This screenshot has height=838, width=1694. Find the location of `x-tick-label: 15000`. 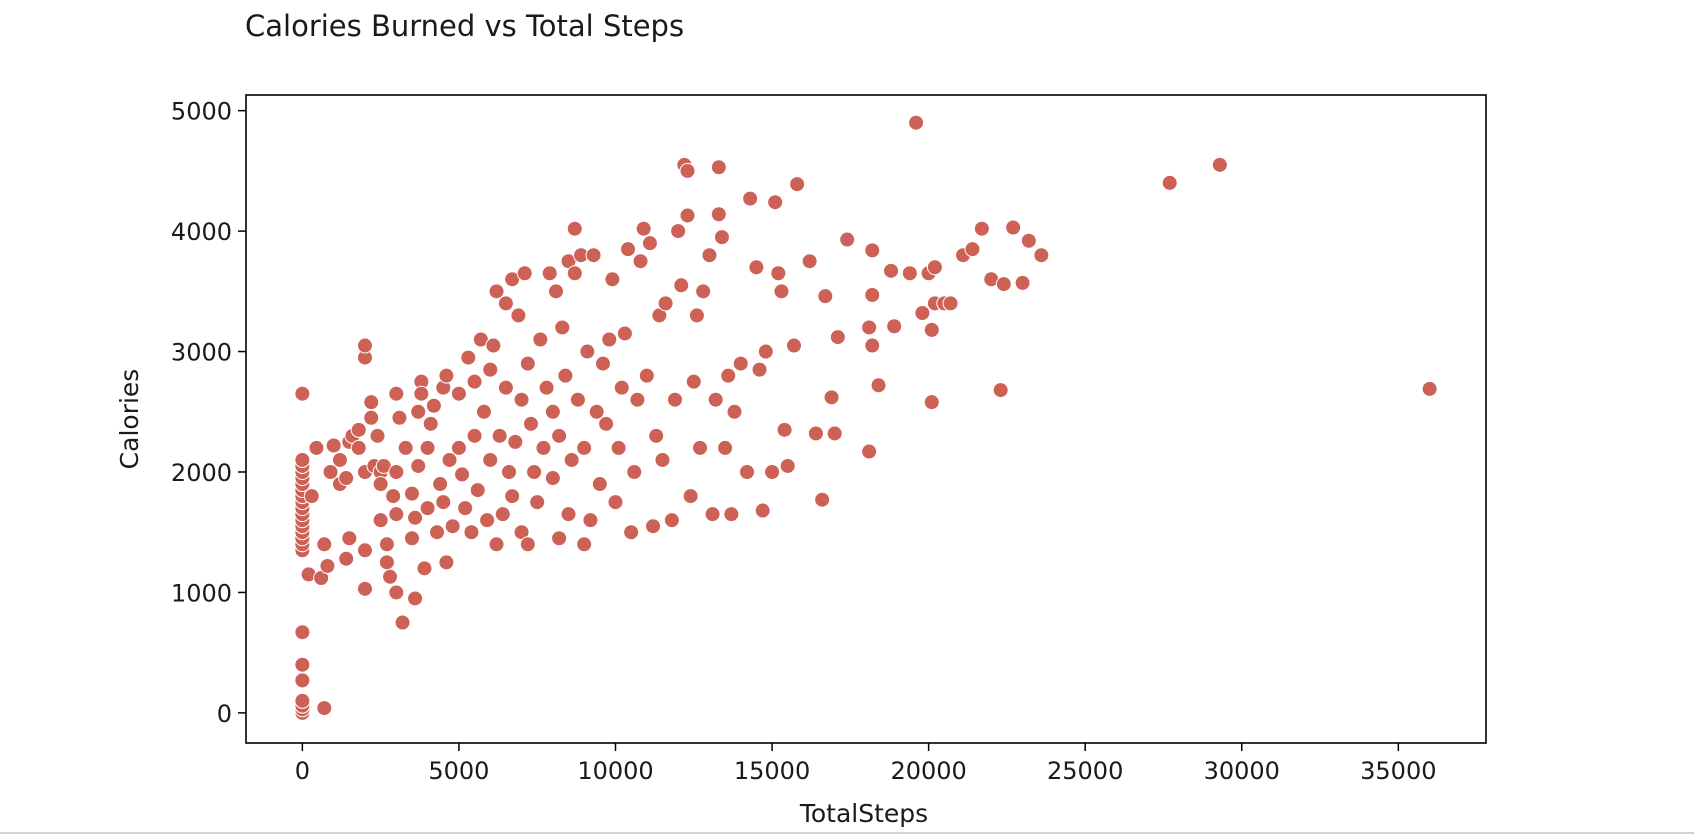

x-tick-label: 15000 is located at coordinates (772, 771).